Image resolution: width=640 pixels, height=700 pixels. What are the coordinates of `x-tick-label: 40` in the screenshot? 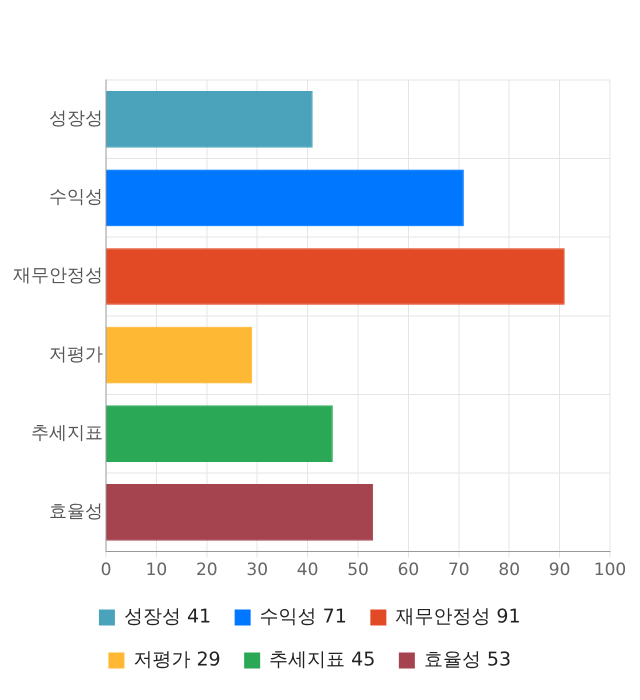 It's located at (307, 570).